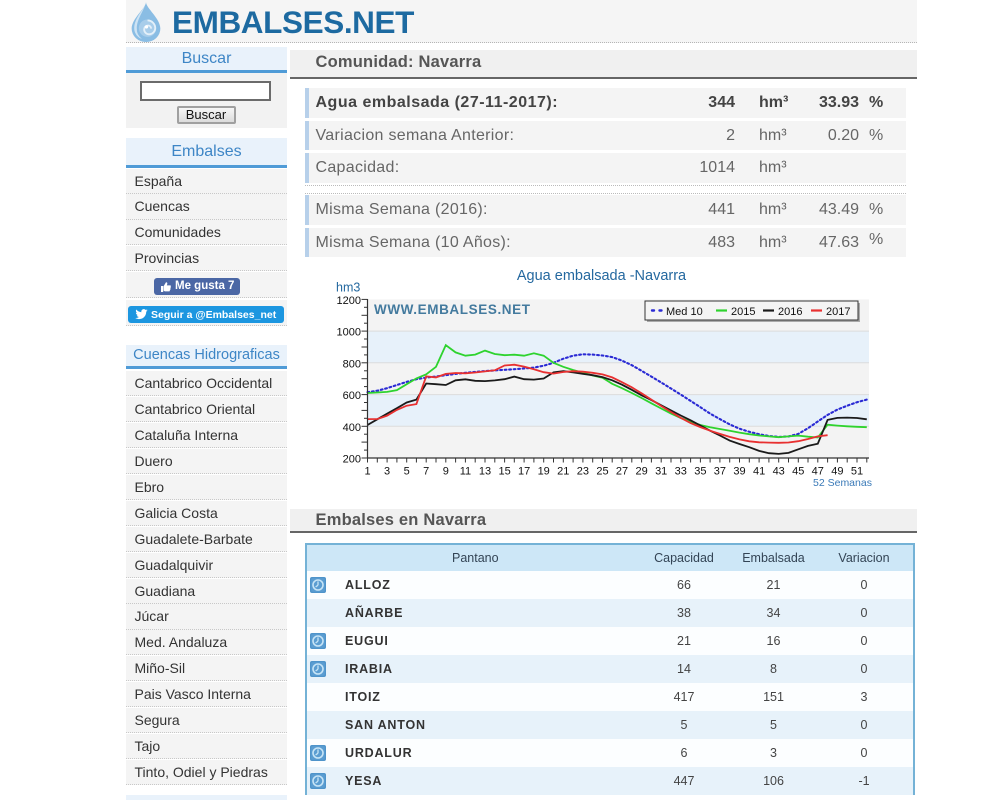  I want to click on svg-text: 25, so click(602, 472).